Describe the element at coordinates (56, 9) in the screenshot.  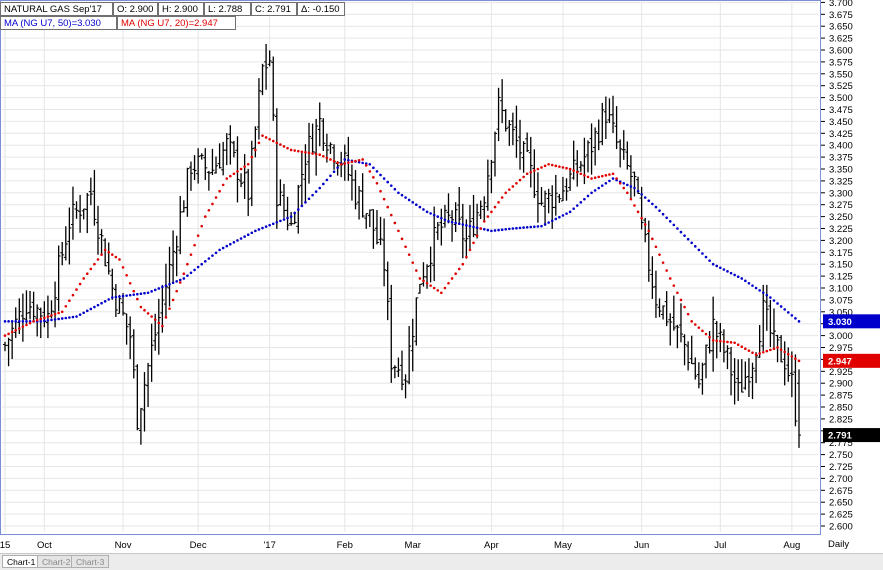
I see `instrument-title: NATURAL GAS Sep'17` at that location.